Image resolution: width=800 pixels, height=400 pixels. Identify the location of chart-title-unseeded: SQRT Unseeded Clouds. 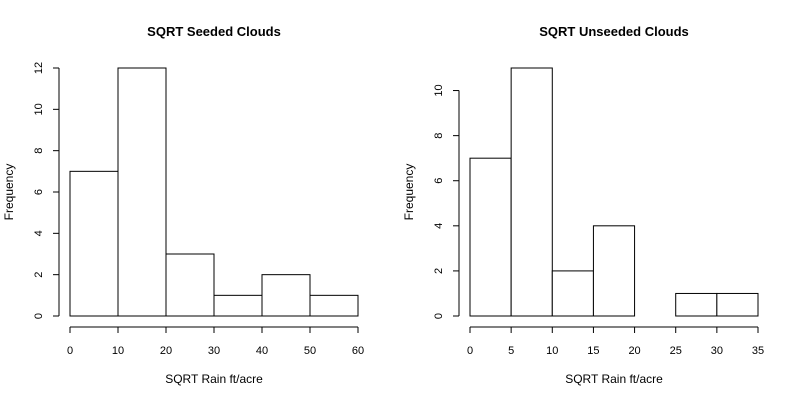
(614, 31).